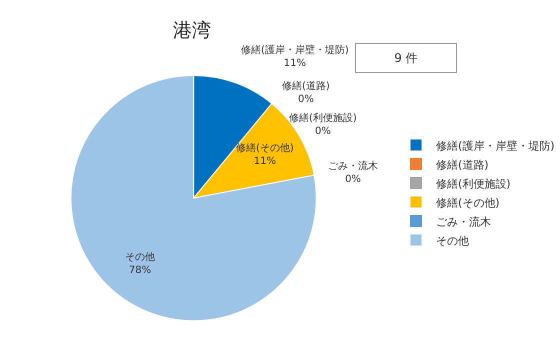 The width and height of the screenshot is (560, 350). I want to click on legend-label: 修繕(護岸・岸壁・堤防), so click(495, 145).